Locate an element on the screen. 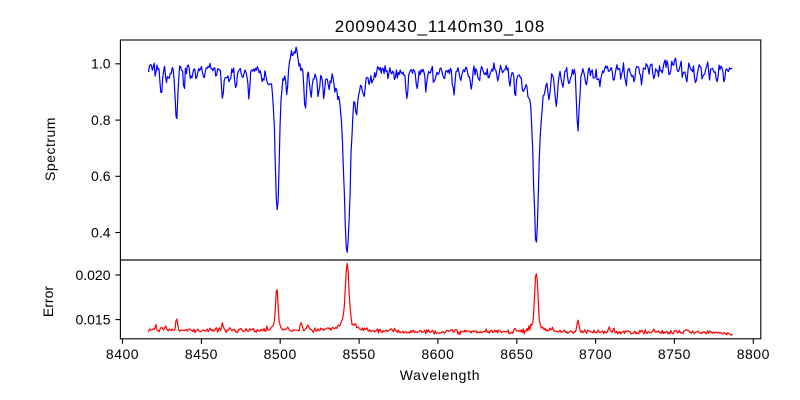 Image resolution: width=800 pixels, height=400 pixels. svg-text: 8800 is located at coordinates (753, 354).